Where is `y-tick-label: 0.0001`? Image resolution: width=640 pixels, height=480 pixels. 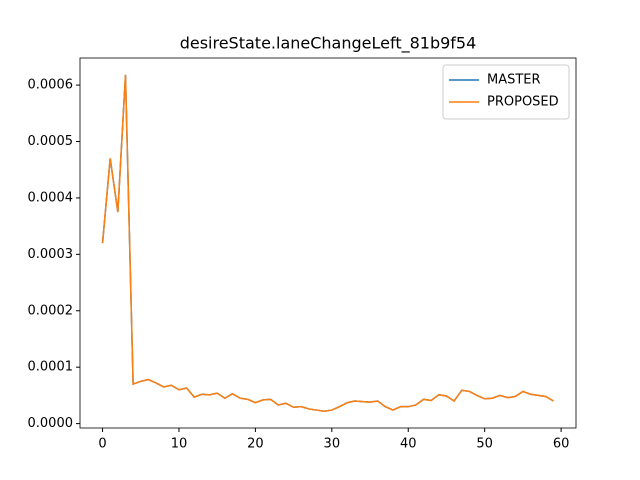 y-tick-label: 0.0001 is located at coordinates (51, 367).